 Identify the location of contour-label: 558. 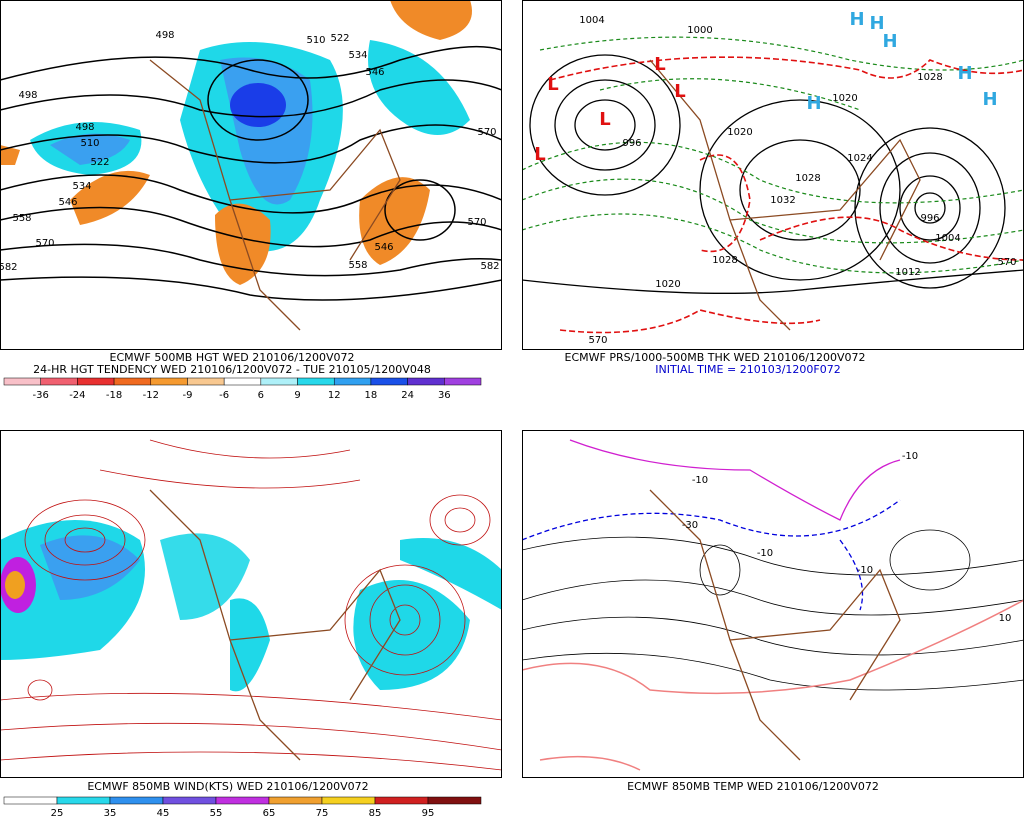
(357, 265).